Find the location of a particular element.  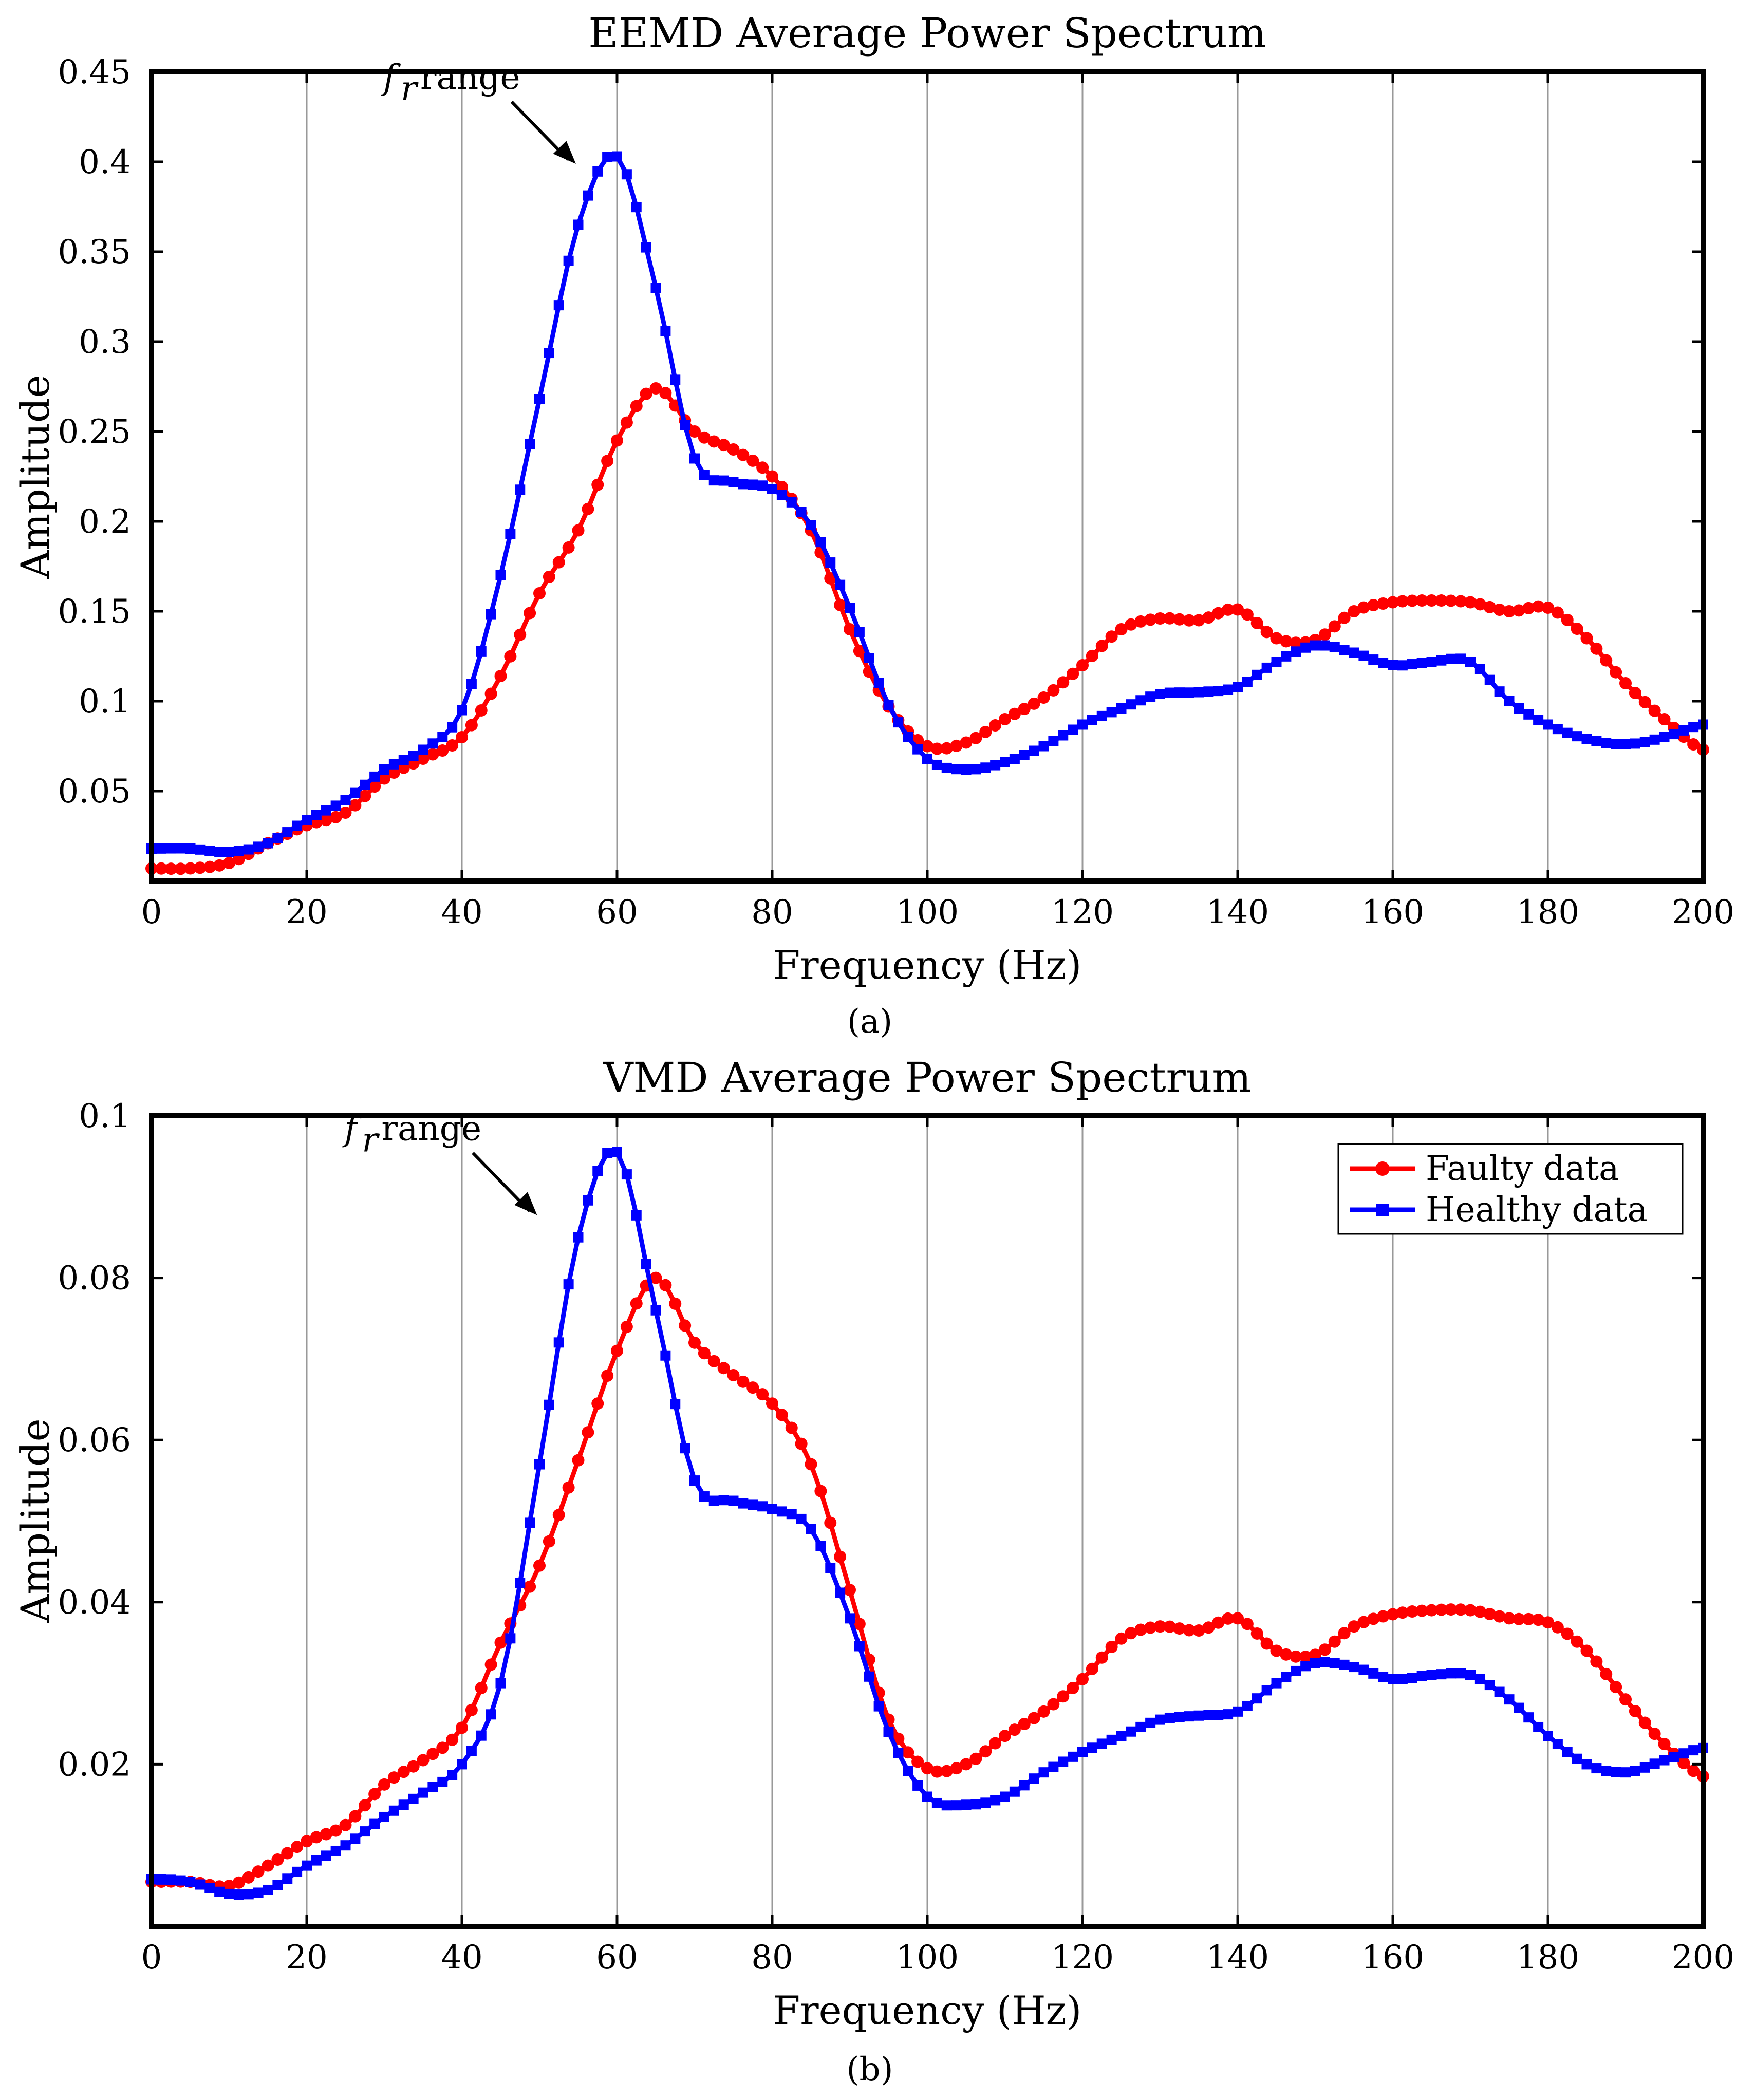

x-tick-label: 160 is located at coordinates (1392, 1958).